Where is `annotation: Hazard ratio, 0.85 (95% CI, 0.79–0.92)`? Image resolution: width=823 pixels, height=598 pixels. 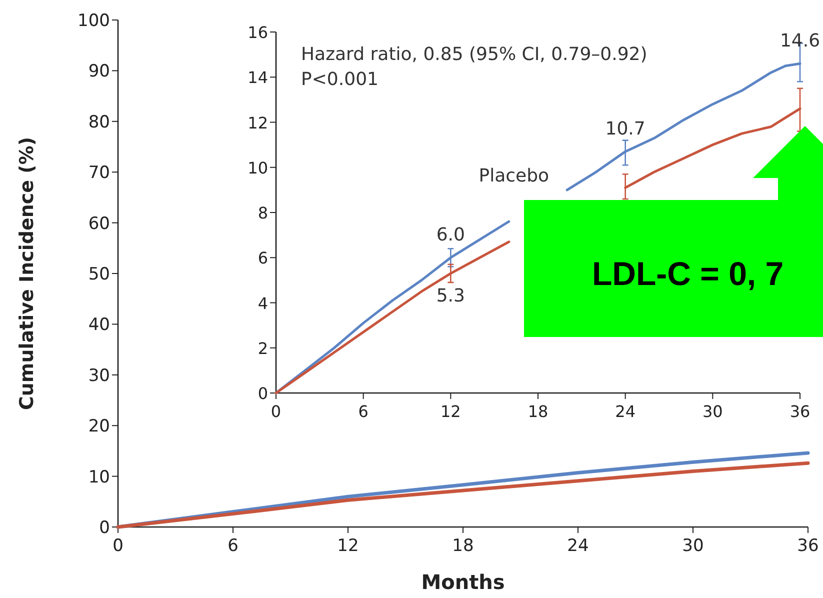 annotation: Hazard ratio, 0.85 (95% CI, 0.79–0.92) is located at coordinates (474, 54).